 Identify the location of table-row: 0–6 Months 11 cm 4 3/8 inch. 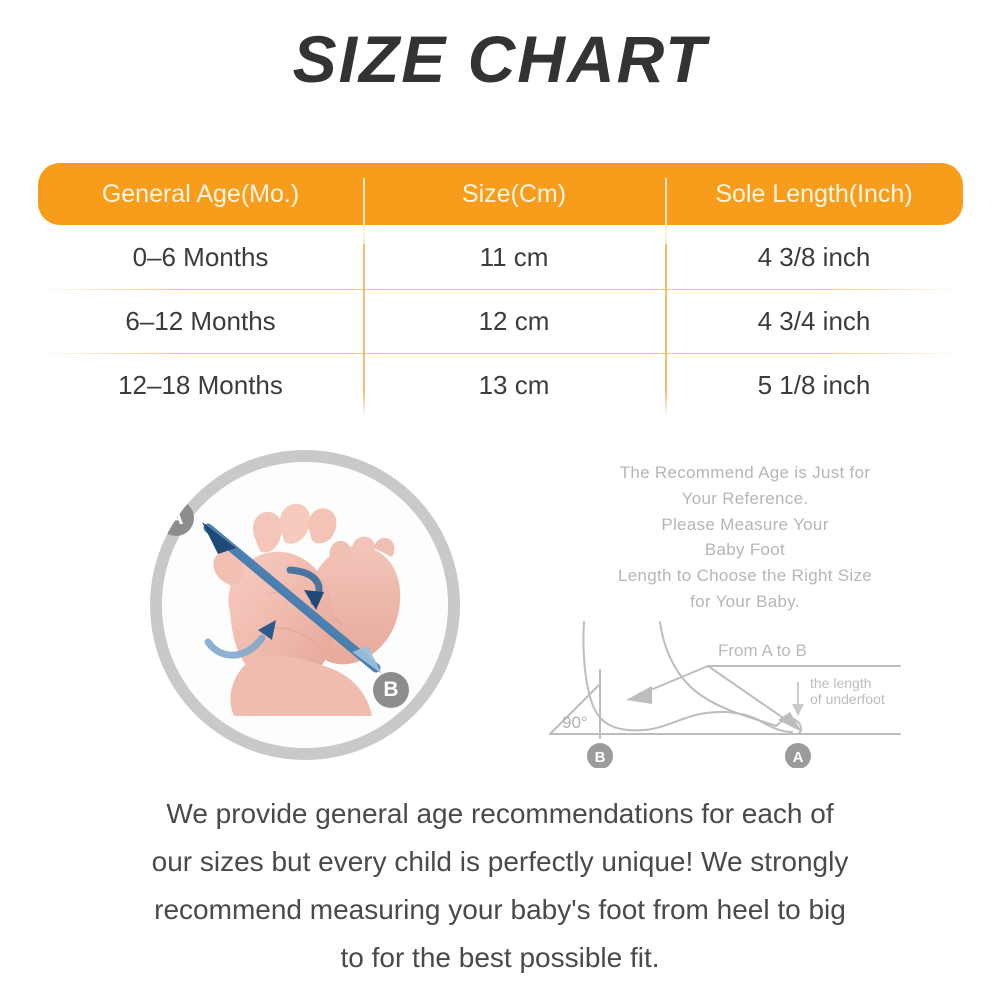
(500, 257).